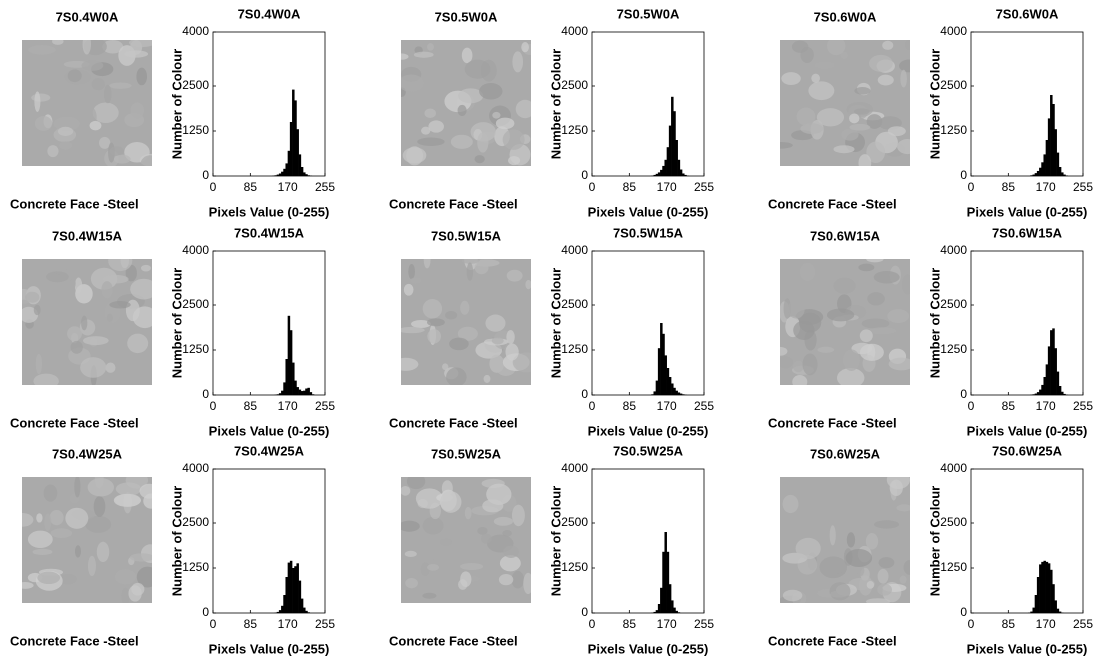 The width and height of the screenshot is (1107, 662). Describe the element at coordinates (466, 16) in the screenshot. I see `image-title: 7S0.5W0A` at that location.